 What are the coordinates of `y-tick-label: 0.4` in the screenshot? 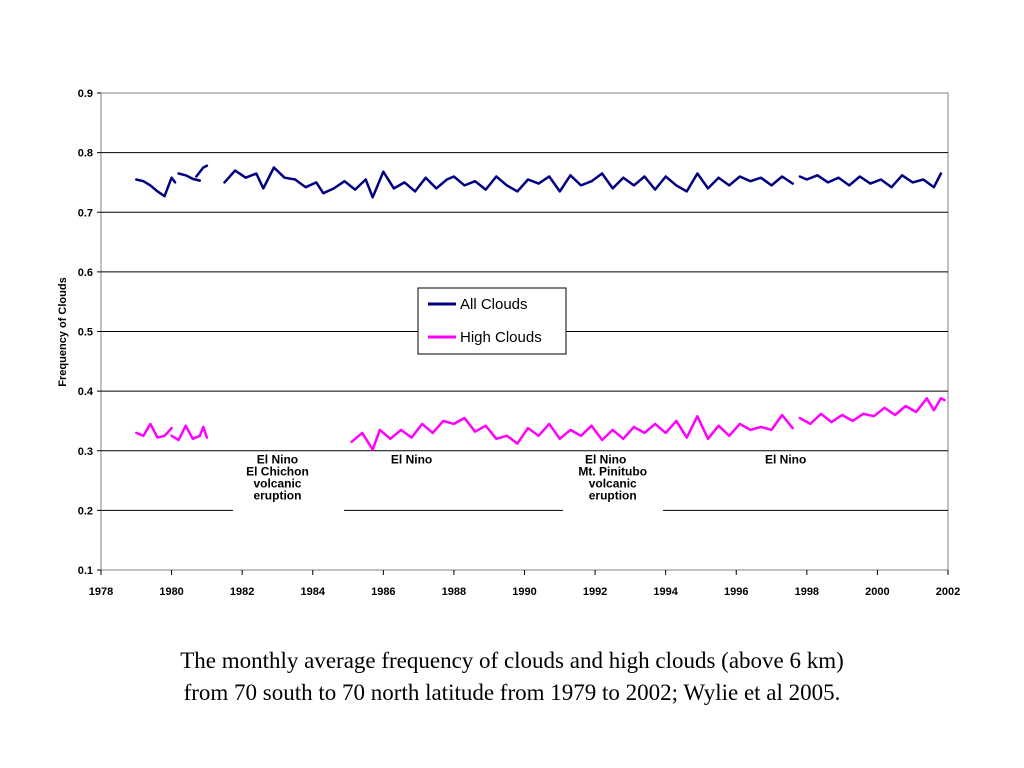 It's located at (86, 392).